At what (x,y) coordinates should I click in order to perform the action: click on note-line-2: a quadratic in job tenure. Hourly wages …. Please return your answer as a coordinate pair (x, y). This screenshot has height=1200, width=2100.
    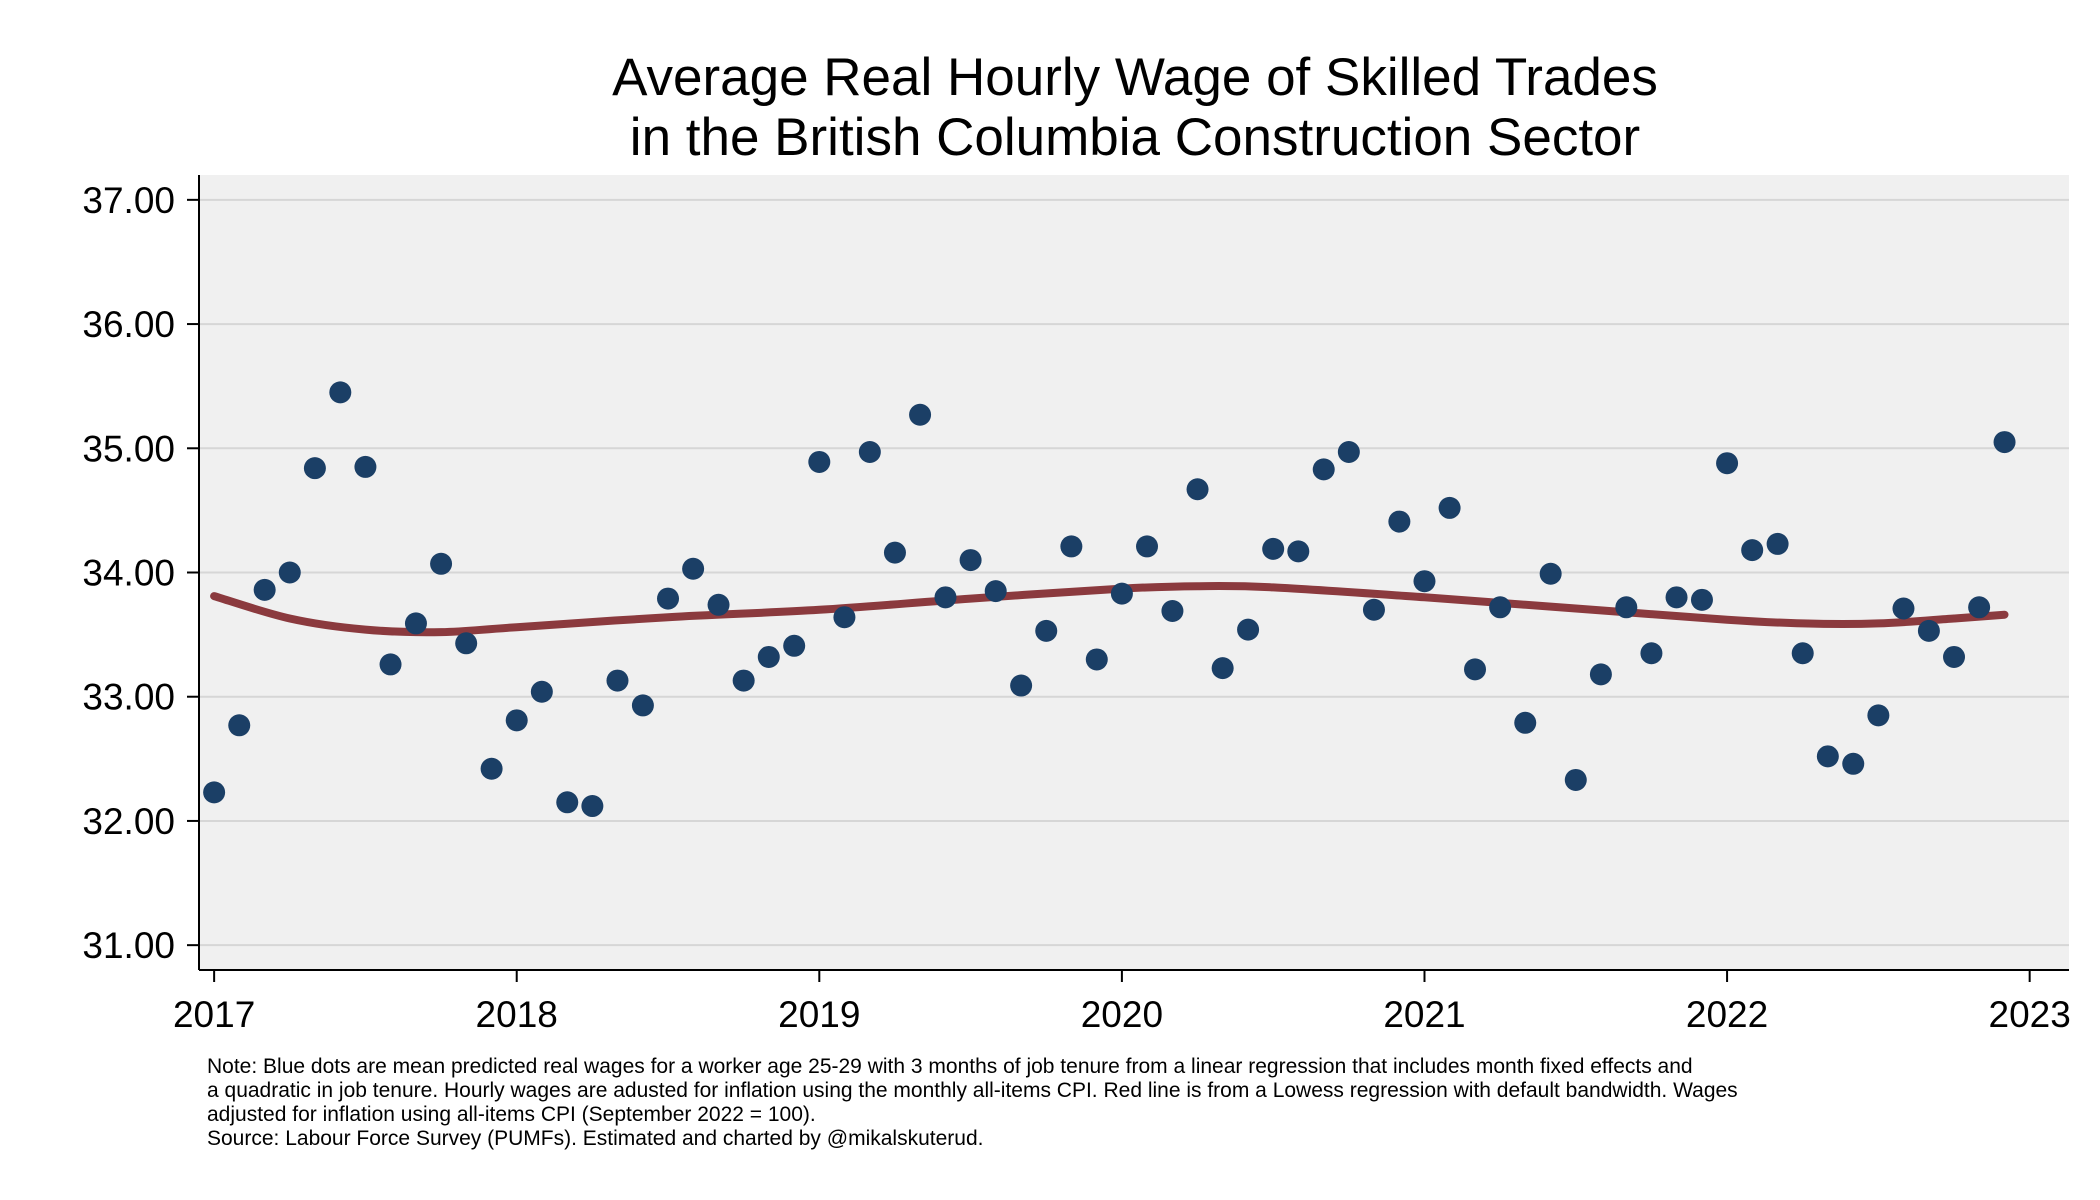
    Looking at the image, I should click on (972, 1090).